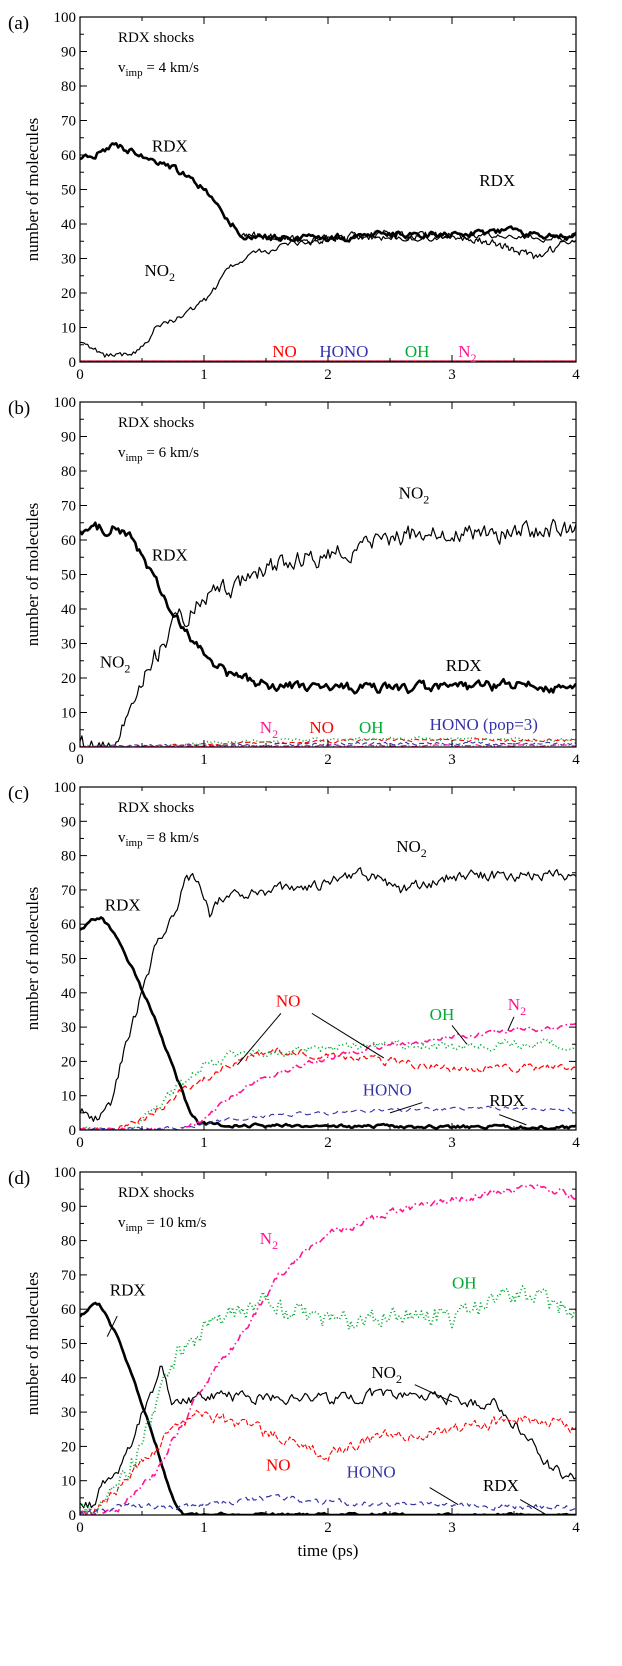 Image resolution: width=622 pixels, height=1666 pixels. What do you see at coordinates (68, 576) in the screenshot?
I see `panel-b-ytick-label: 50` at bounding box center [68, 576].